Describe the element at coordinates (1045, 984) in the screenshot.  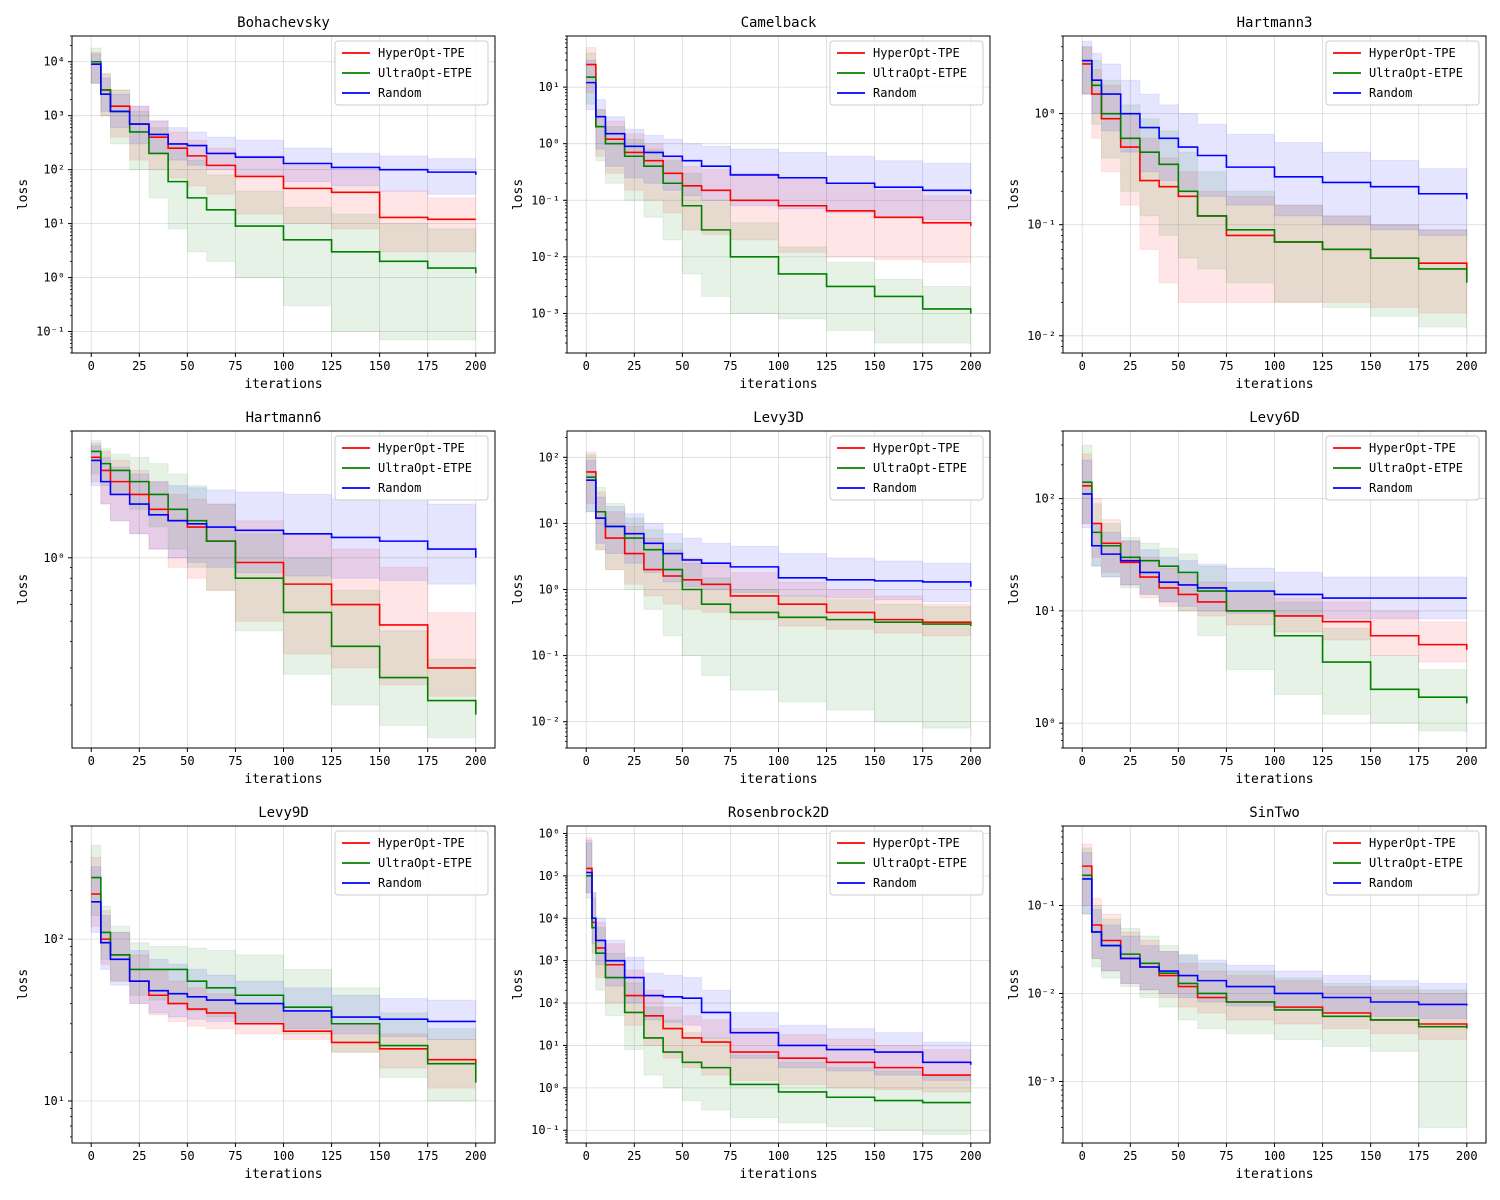
I see `y-axis-sintwo: 10⁻³ 10⁻² 10⁻¹` at that location.